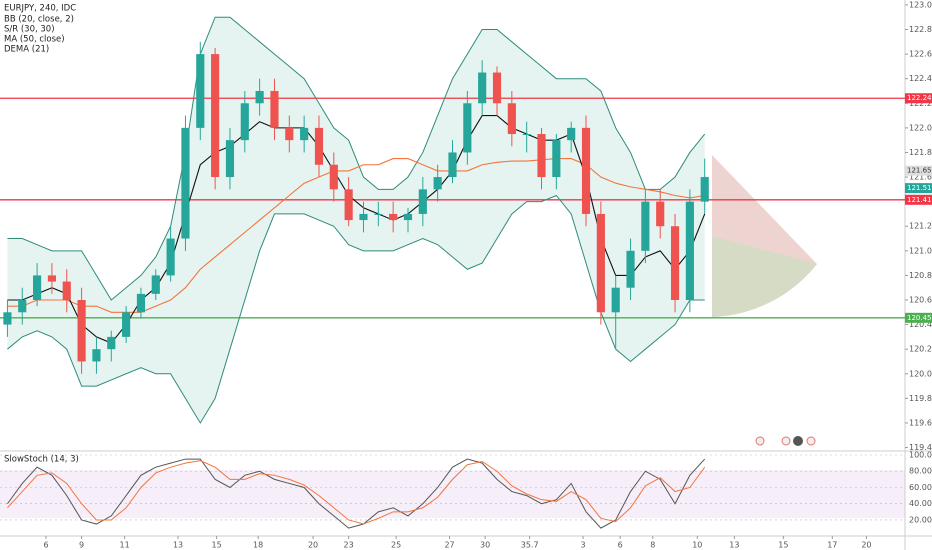 The width and height of the screenshot is (932, 550). Describe the element at coordinates (920, 300) in the screenshot. I see `price-tick-label: 120.600` at that location.